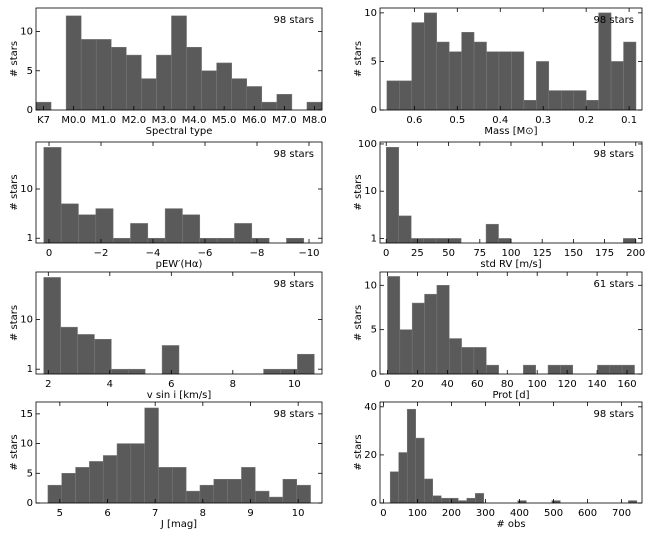  I want to click on y-tick-label: 20, so click(370, 455).